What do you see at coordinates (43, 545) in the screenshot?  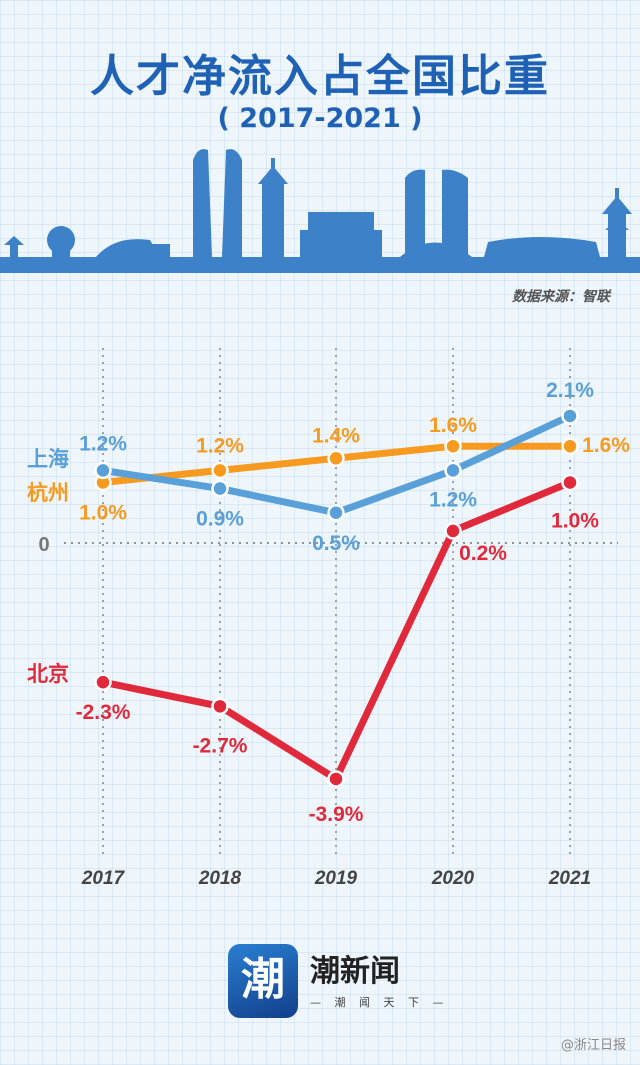 I see `zero-tick-label: 0` at bounding box center [43, 545].